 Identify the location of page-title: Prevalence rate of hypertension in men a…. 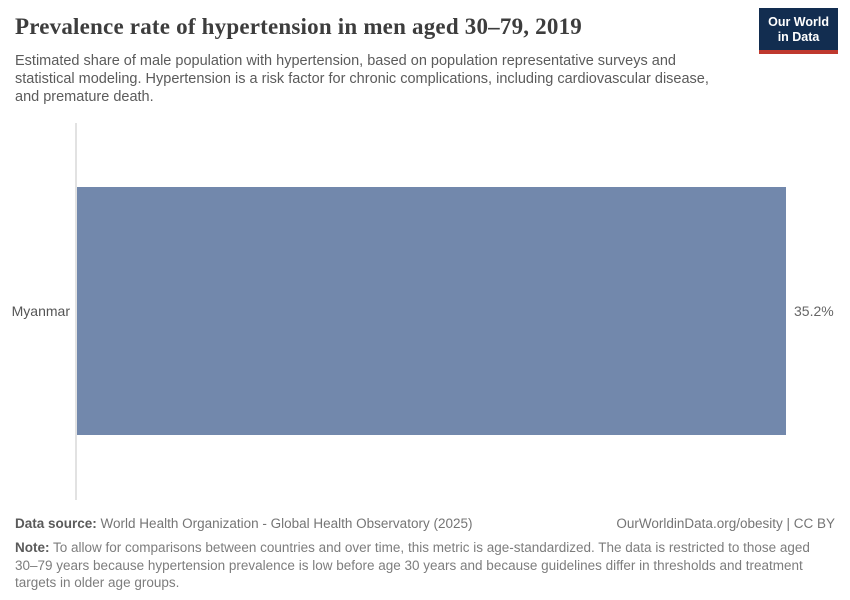
(298, 26).